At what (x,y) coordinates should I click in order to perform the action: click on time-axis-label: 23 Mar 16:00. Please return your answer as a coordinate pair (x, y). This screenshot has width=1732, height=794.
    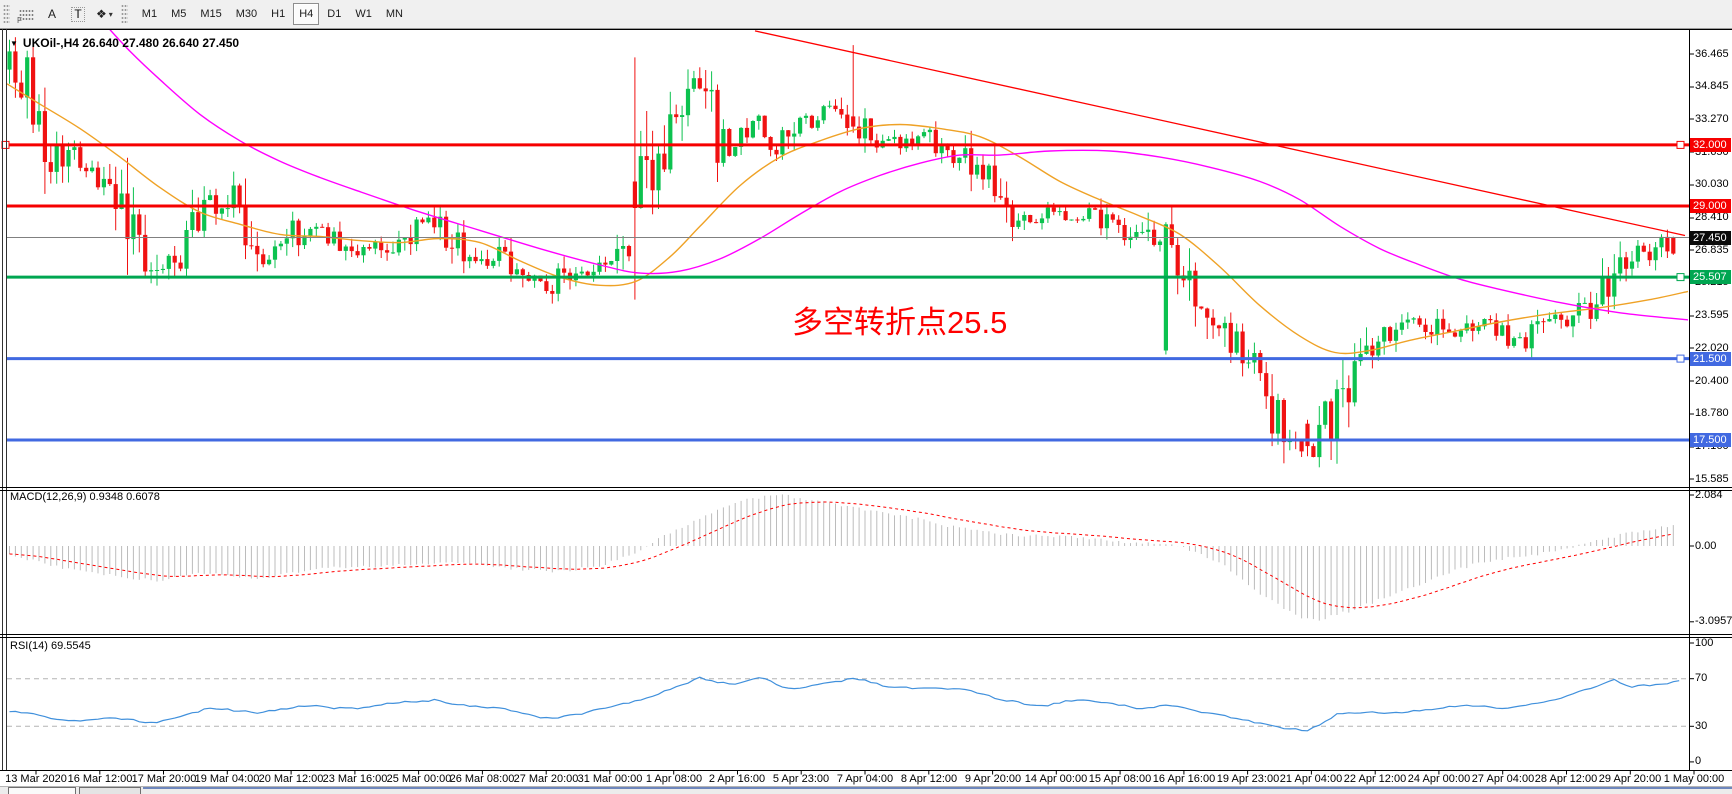
    Looking at the image, I should click on (355, 779).